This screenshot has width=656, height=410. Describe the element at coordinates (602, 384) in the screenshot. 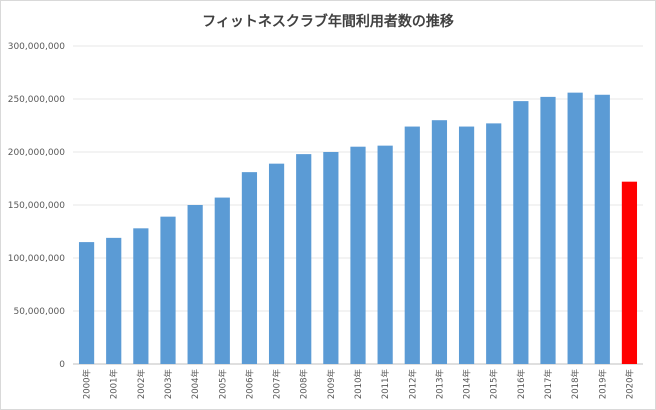

I see `x-tick-label: 2019年` at that location.